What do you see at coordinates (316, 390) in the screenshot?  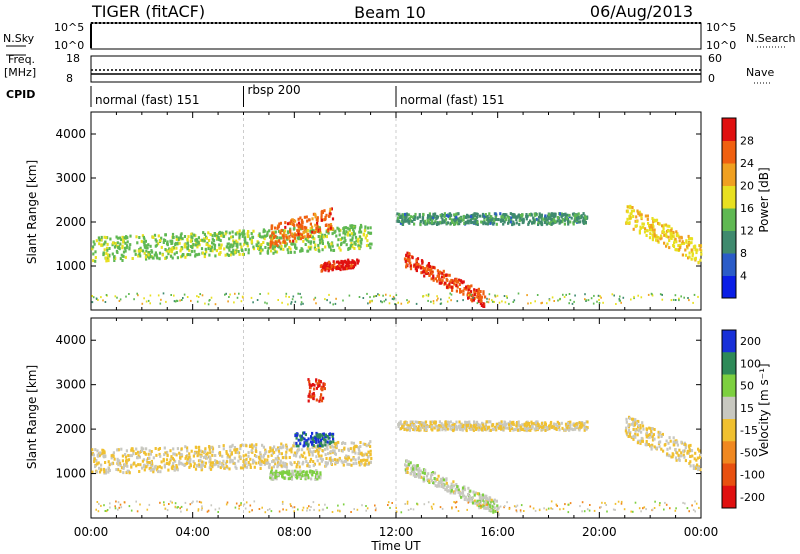 I see `scatter-feature` at bounding box center [316, 390].